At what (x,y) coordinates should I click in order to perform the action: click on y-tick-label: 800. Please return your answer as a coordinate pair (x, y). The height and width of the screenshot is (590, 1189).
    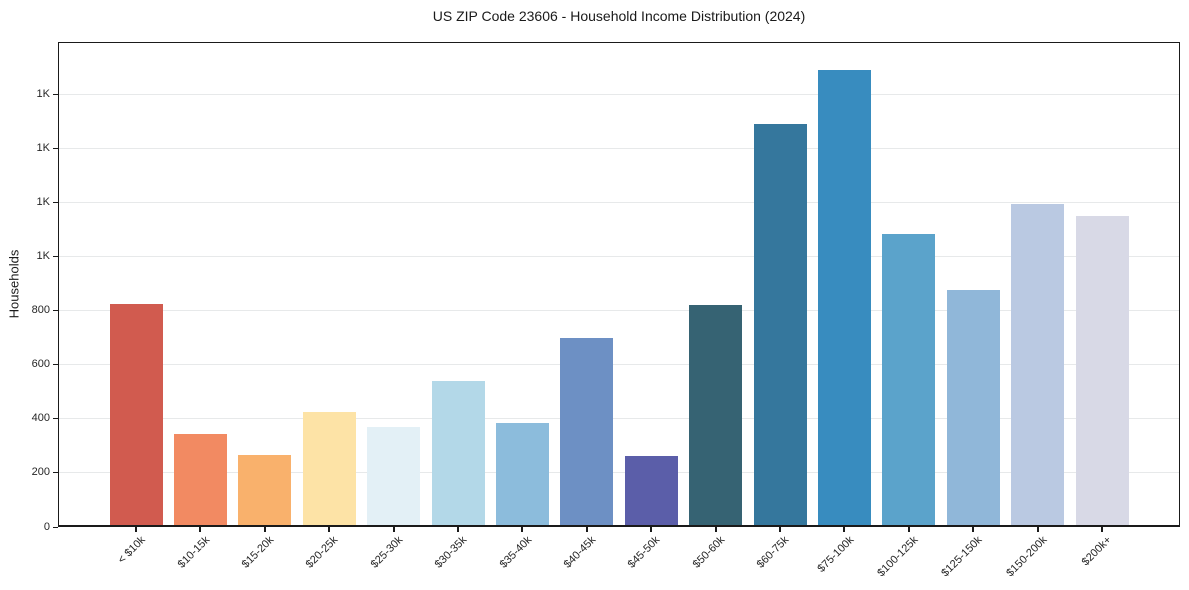
    Looking at the image, I should click on (40, 310).